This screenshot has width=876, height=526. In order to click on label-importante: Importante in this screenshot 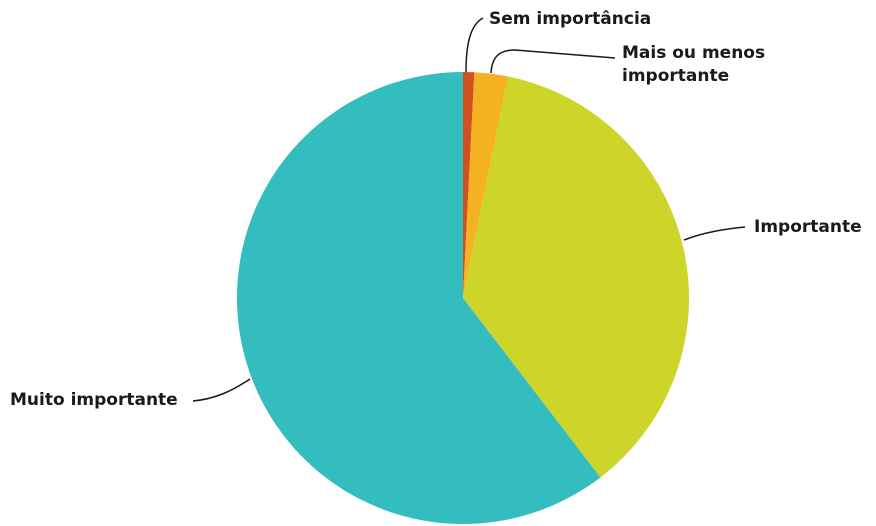, I will do `click(808, 227)`.